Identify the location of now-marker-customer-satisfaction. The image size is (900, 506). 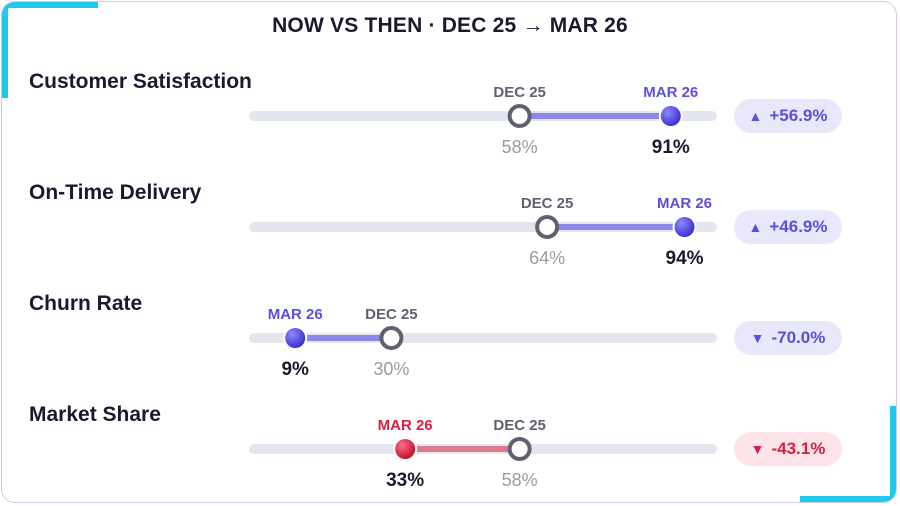
(670, 116).